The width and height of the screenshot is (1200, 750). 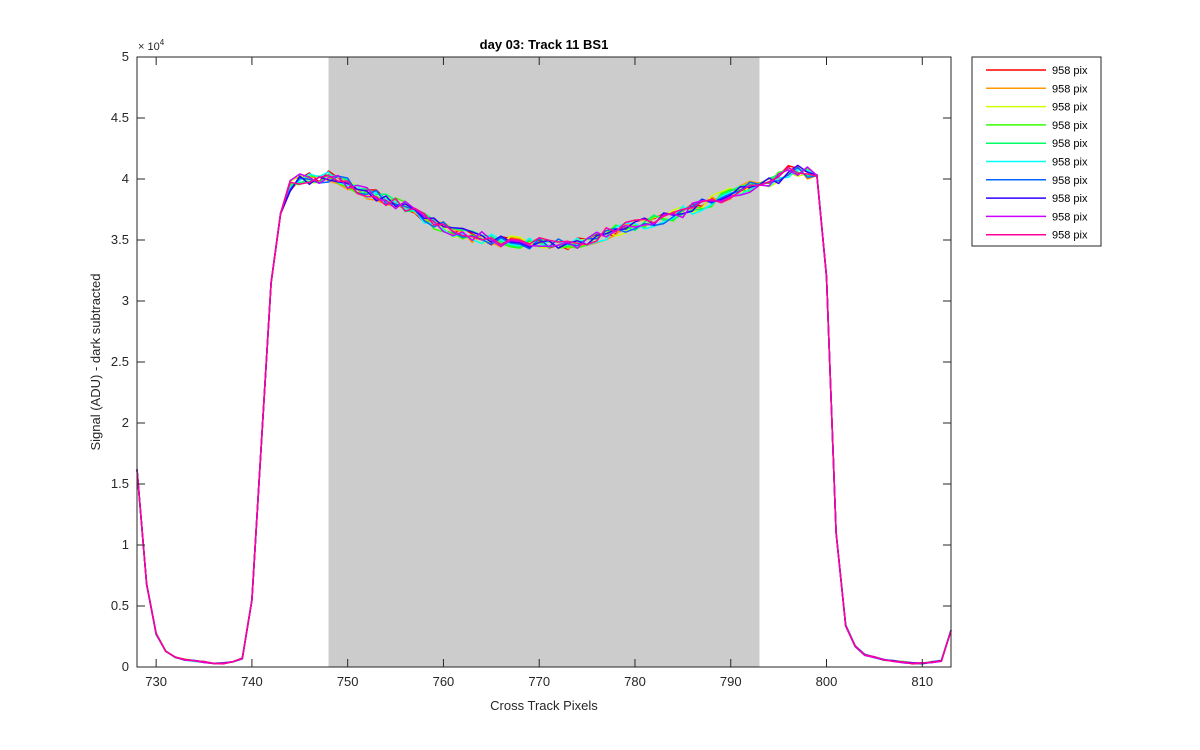 I want to click on y-tick-label: 5, so click(x=125, y=56).